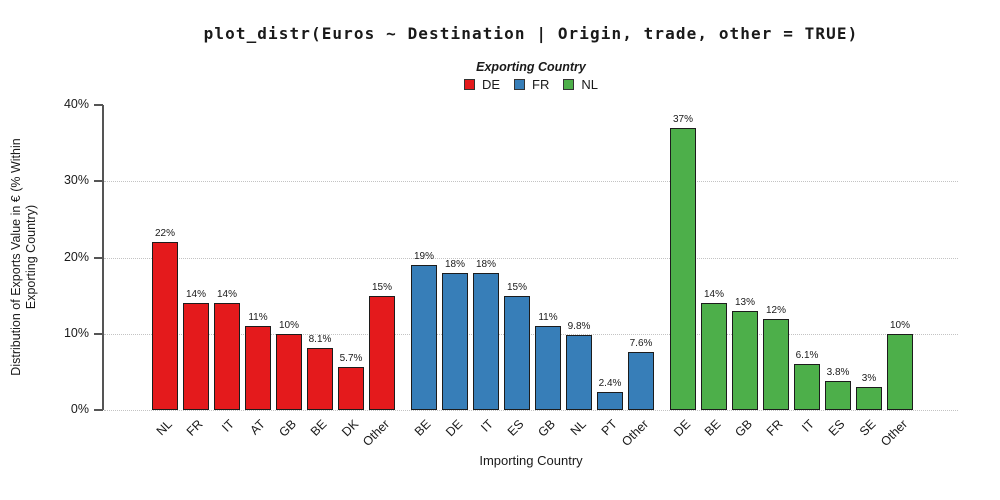 The height and width of the screenshot is (500, 1000). What do you see at coordinates (258, 318) in the screenshot?
I see `bar-value-label: 11%` at bounding box center [258, 318].